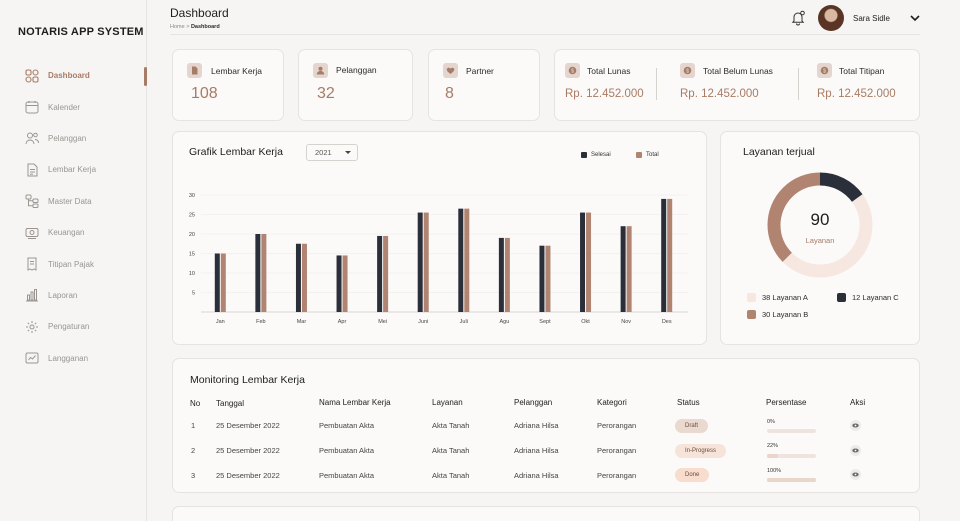  I want to click on bar-selesai-des, so click(664, 255).